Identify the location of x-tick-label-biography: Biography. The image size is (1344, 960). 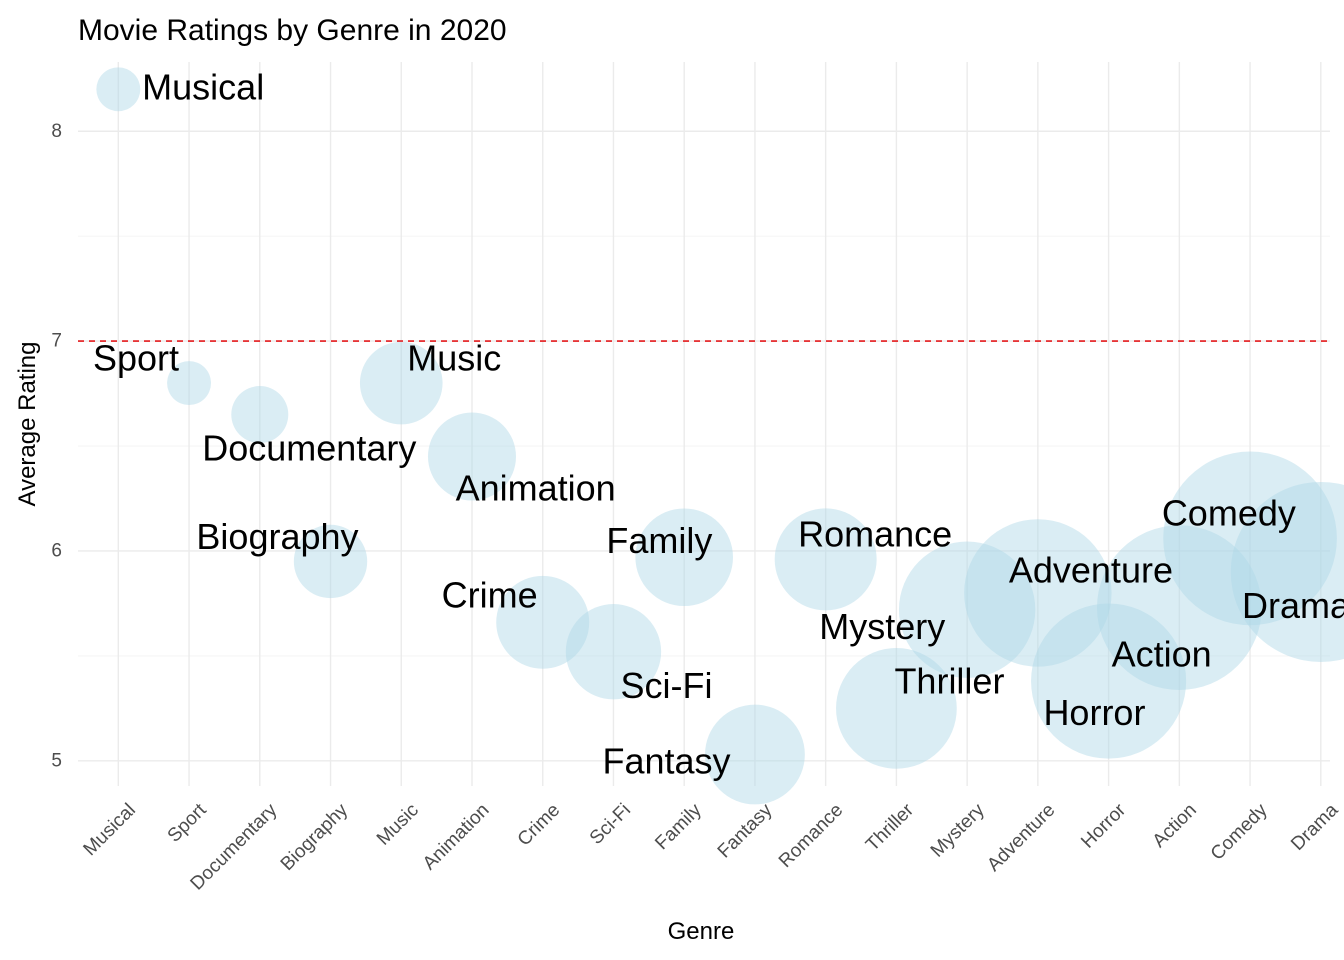
(315, 837).